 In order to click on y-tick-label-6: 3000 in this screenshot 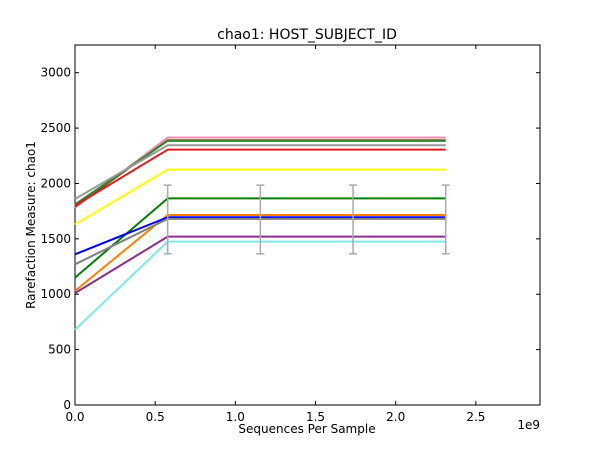, I will do `click(55, 73)`.